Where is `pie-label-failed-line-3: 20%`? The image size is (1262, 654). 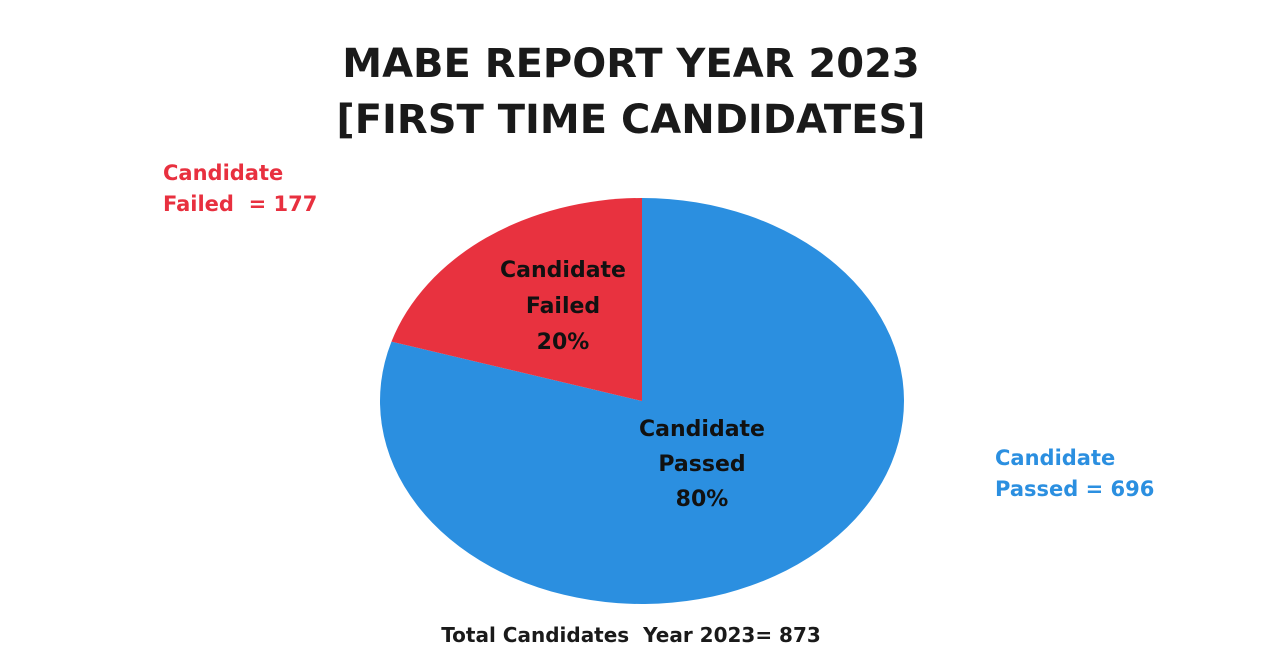
pie-label-failed-line-3: 20% is located at coordinates (563, 342).